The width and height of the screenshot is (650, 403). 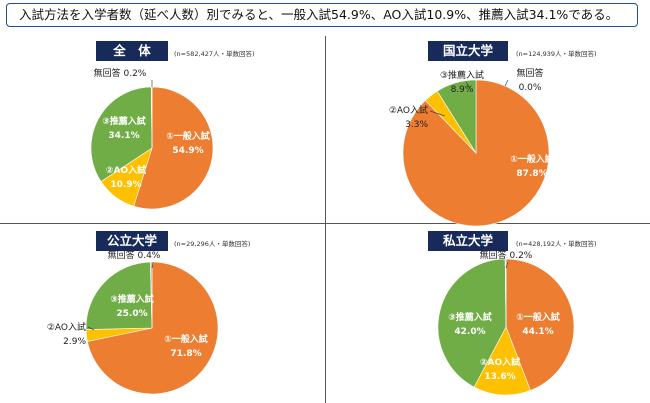 What do you see at coordinates (132, 241) in the screenshot?
I see `chart-title-public: 公立大学` at bounding box center [132, 241].